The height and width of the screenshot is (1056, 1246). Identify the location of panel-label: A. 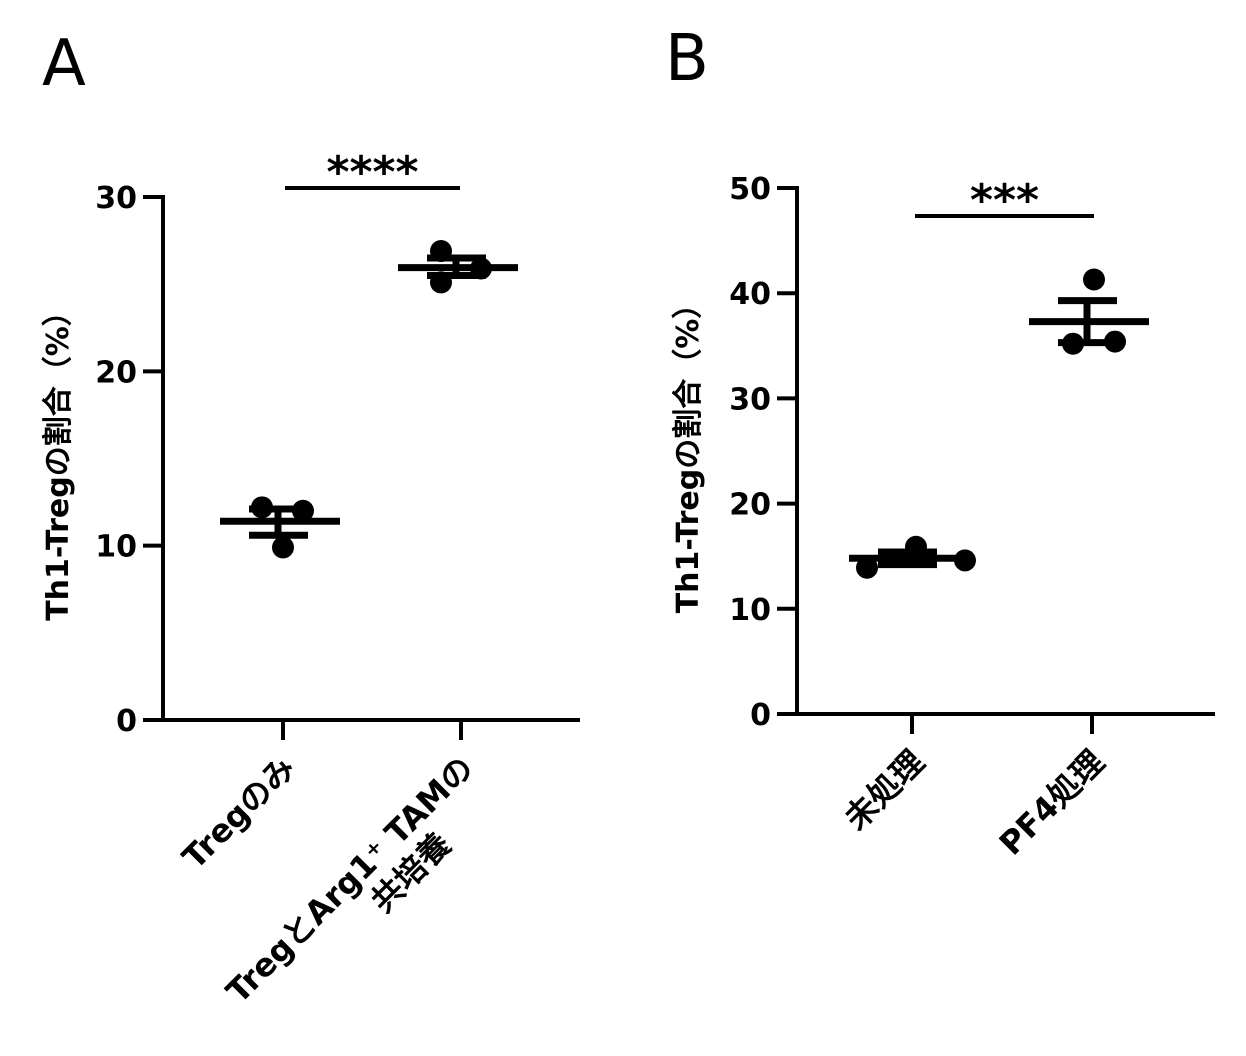
(64, 64).